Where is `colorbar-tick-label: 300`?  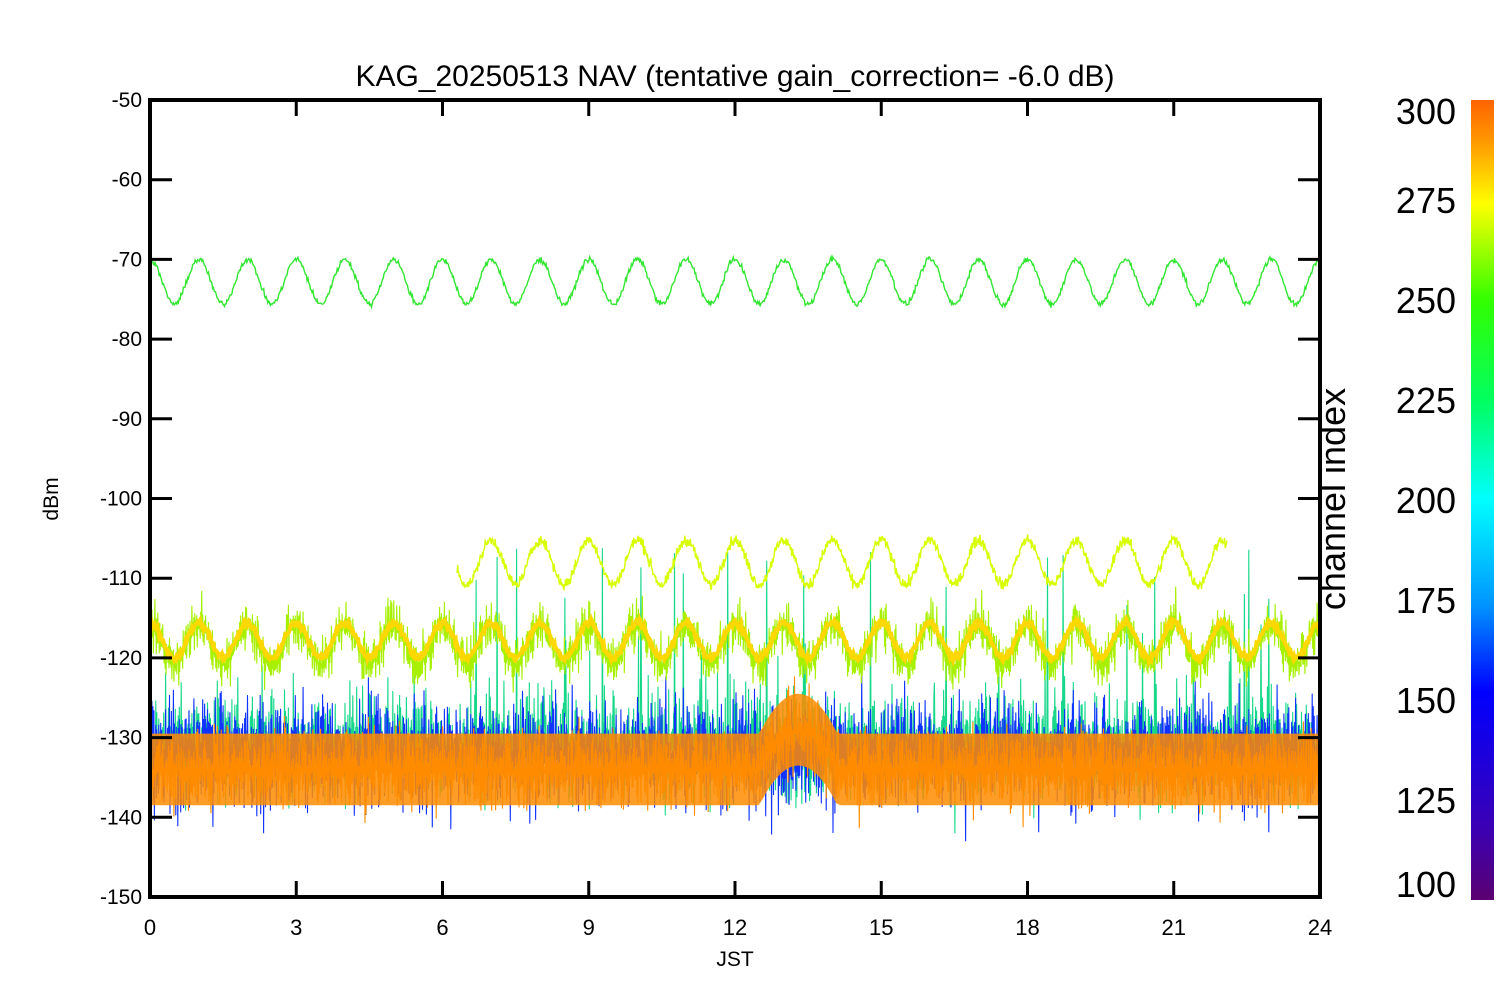
colorbar-tick-label: 300 is located at coordinates (1426, 111).